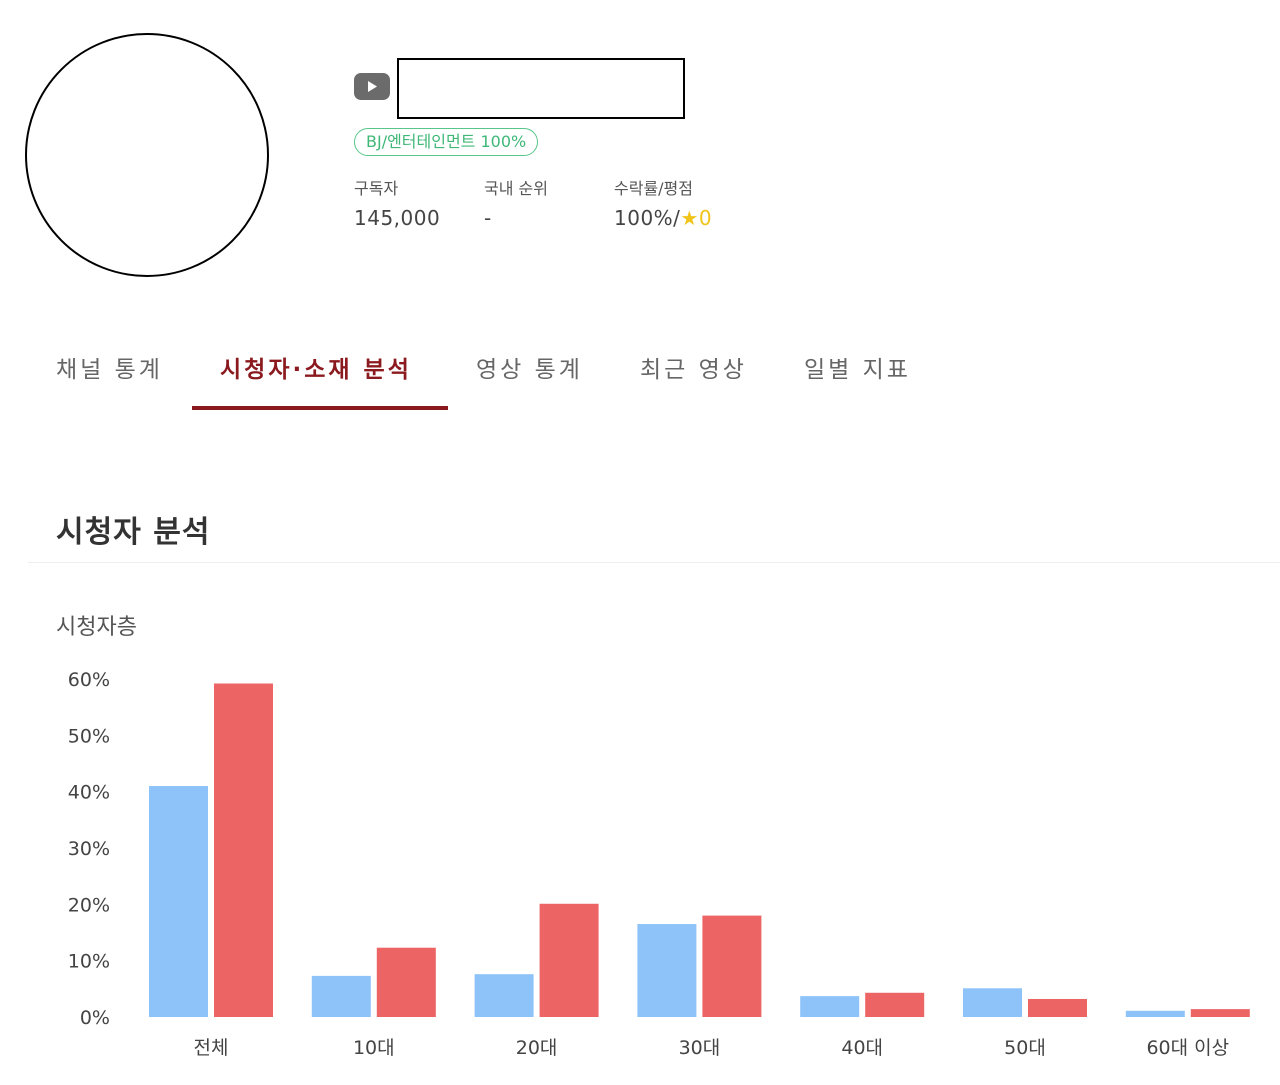  What do you see at coordinates (147, 155) in the screenshot?
I see `channel-avatar` at bounding box center [147, 155].